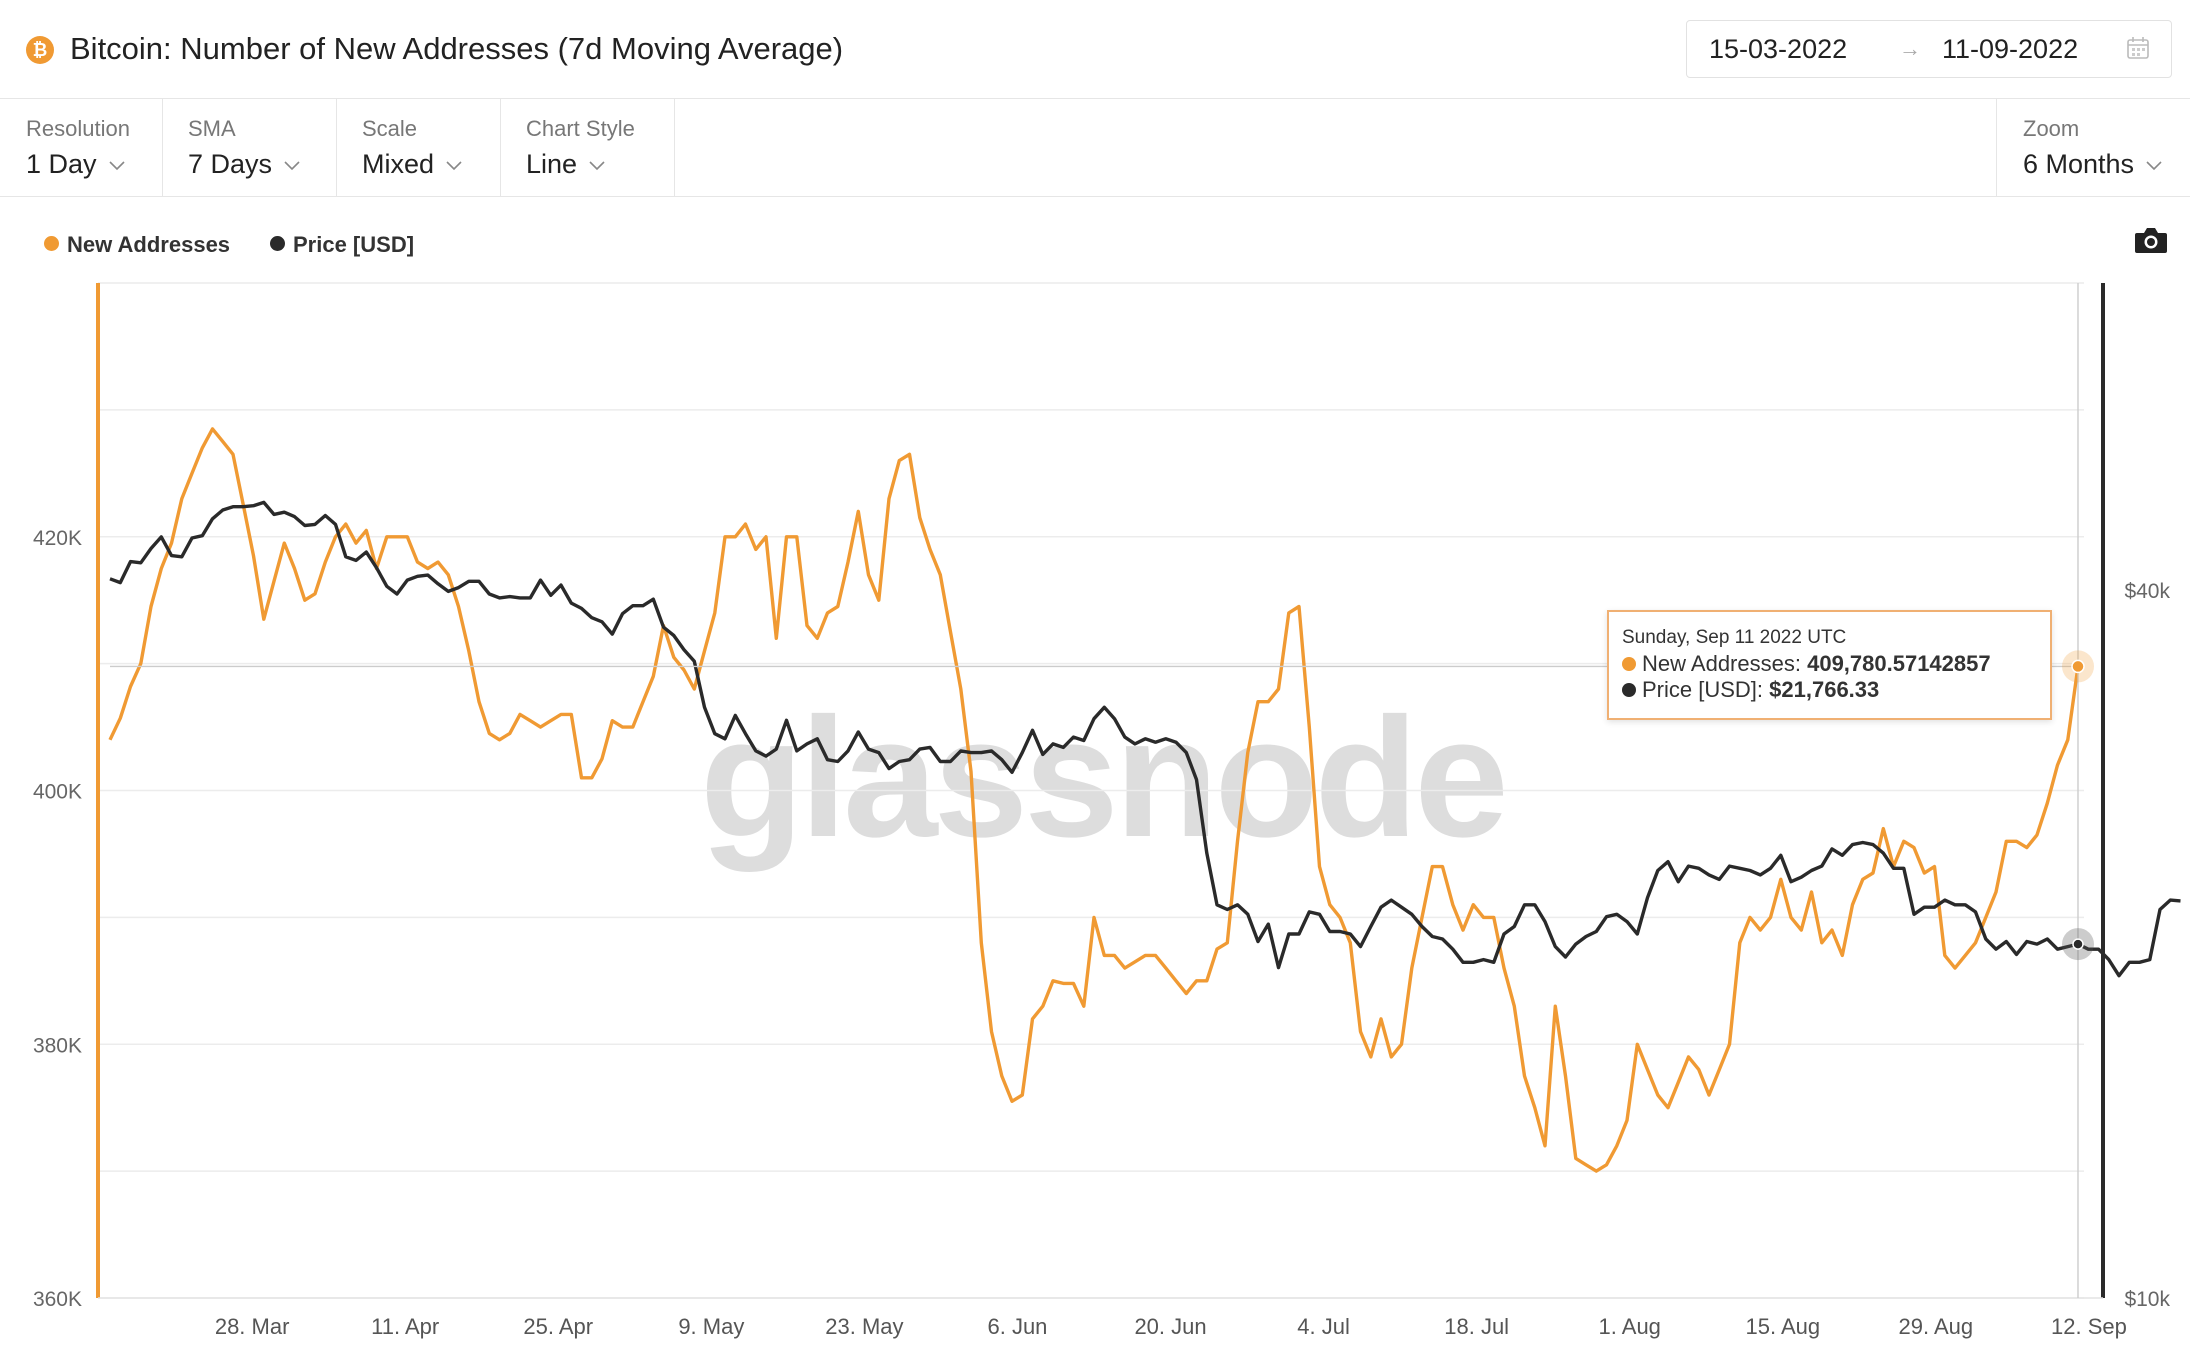 The image size is (2190, 1350). What do you see at coordinates (212, 128) in the screenshot?
I see `sma-label: SMA` at bounding box center [212, 128].